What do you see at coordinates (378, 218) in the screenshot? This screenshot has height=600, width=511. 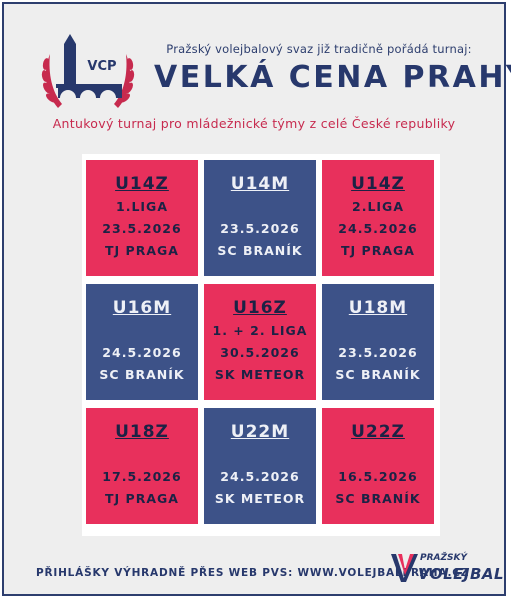 I see `schedule-cell: U14Z 2.LIGA 24.5.2026 TJ PRAGA` at bounding box center [378, 218].